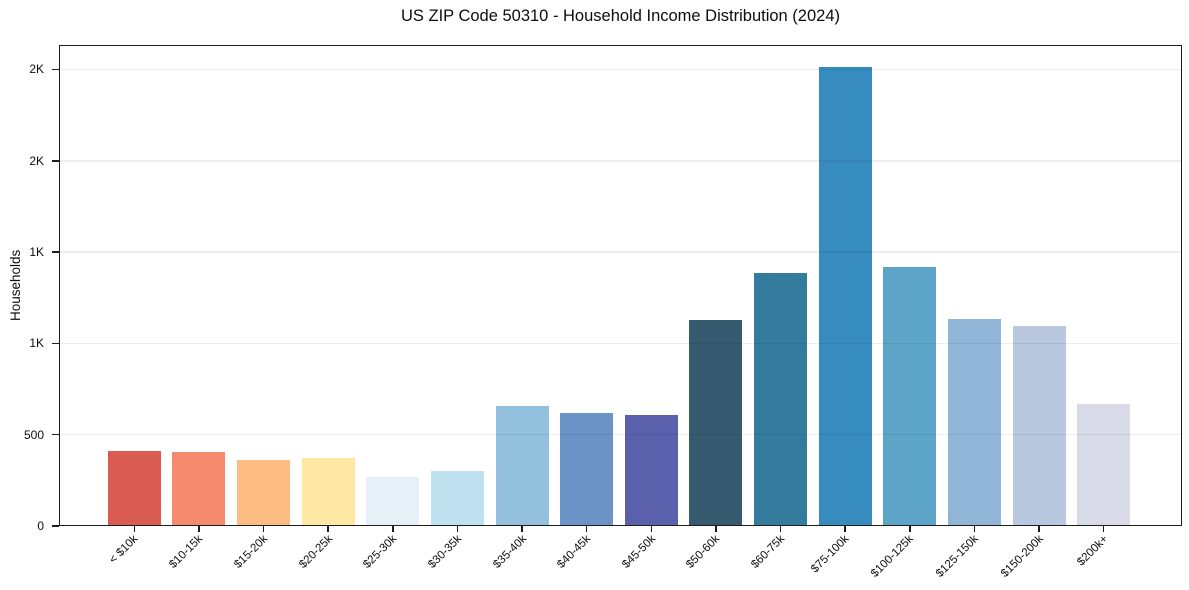 This screenshot has height=590, width=1189. Describe the element at coordinates (251, 552) in the screenshot. I see `x-tick-label: $15-20k` at that location.